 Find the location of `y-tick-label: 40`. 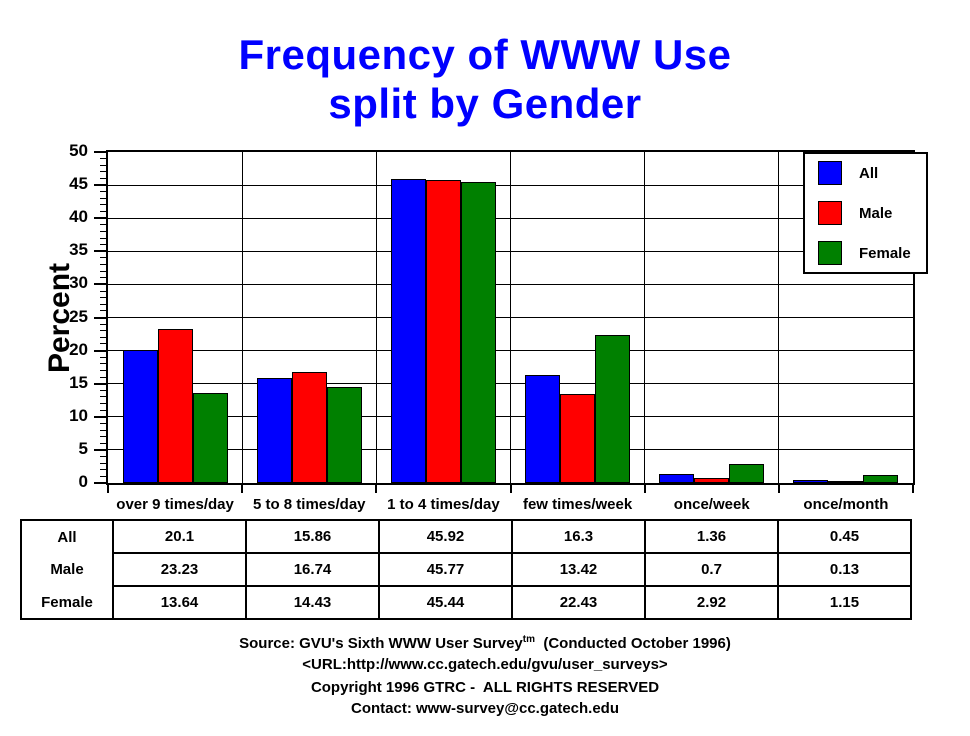

y-tick-label: 40 is located at coordinates (78, 217).